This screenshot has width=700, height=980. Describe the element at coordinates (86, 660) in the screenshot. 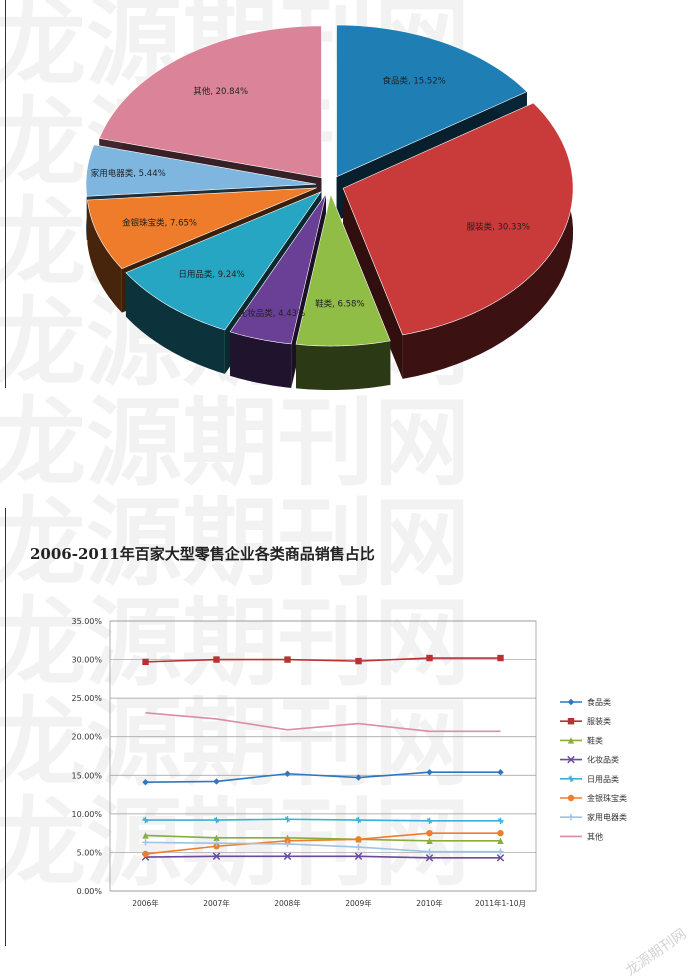

I see `y-tick-label: 30.00%` at that location.